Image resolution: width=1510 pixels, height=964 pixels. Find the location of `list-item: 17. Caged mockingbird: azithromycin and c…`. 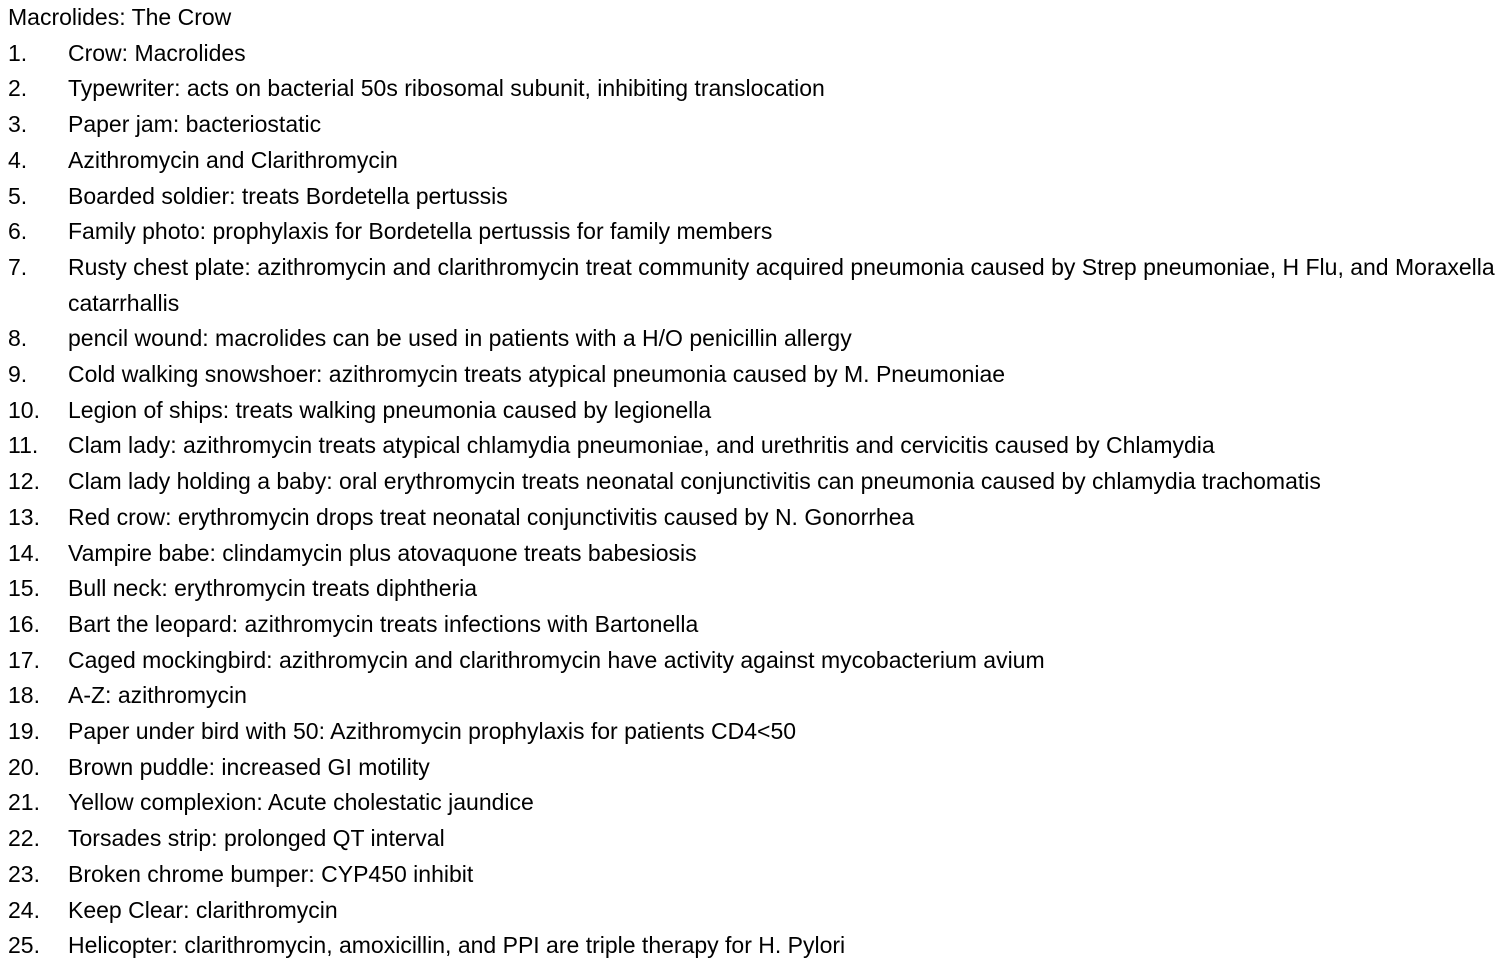

list-item: 17. Caged mockingbird: azithromycin and c… is located at coordinates (755, 661).